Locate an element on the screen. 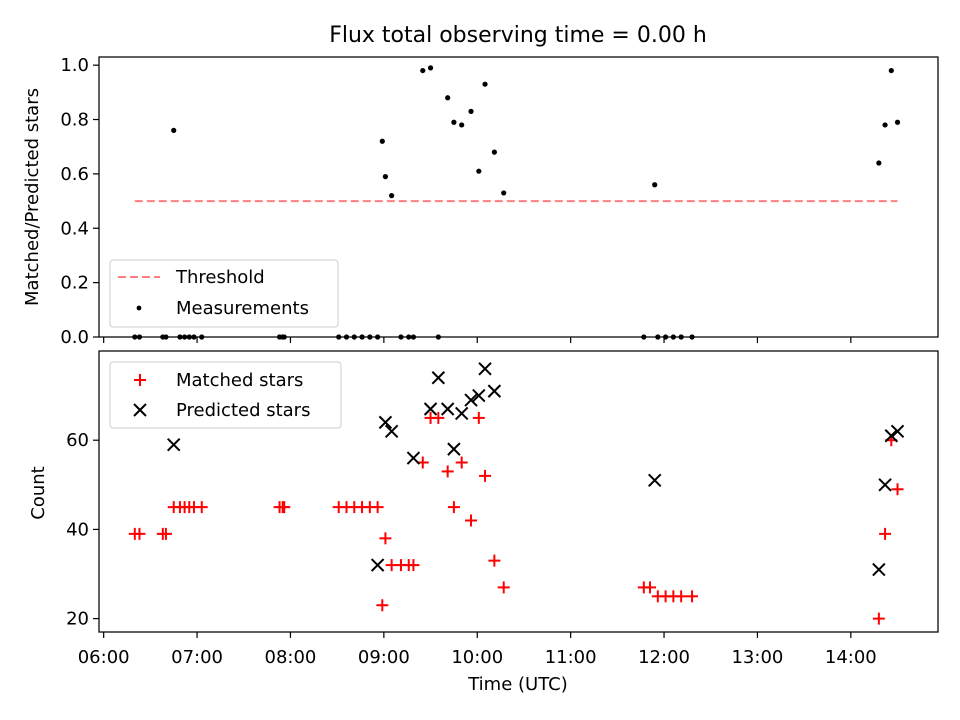 The width and height of the screenshot is (960, 720). top-legend: Threshold Measurements is located at coordinates (224, 293).